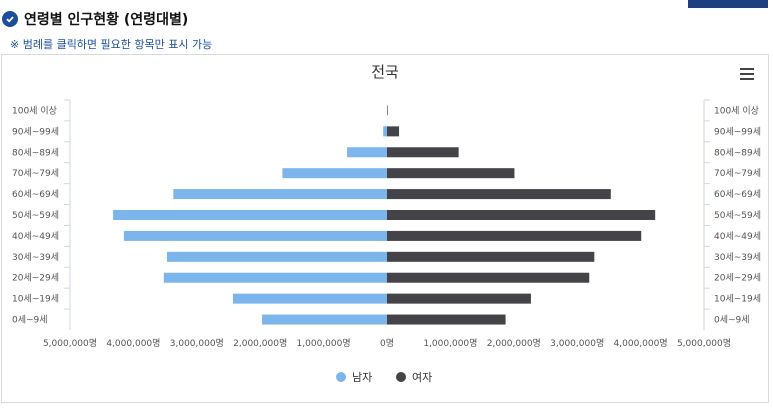 This screenshot has height=410, width=773. What do you see at coordinates (106, 20) in the screenshot?
I see `page-title: 연령별 인구현황 (연령대별)` at bounding box center [106, 20].